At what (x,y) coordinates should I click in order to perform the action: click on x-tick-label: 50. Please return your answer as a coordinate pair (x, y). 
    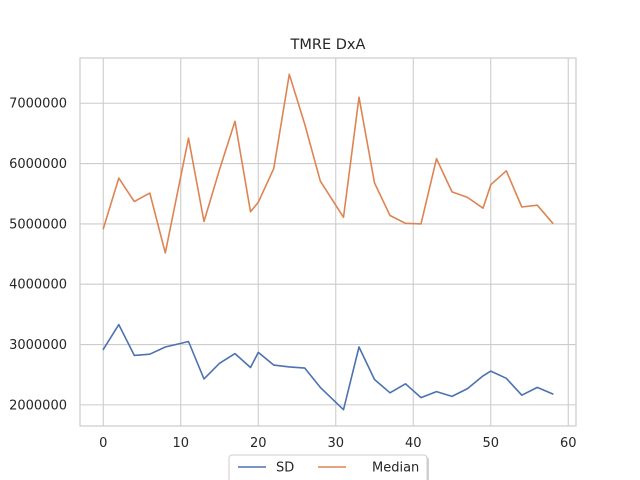
    Looking at the image, I should click on (490, 443).